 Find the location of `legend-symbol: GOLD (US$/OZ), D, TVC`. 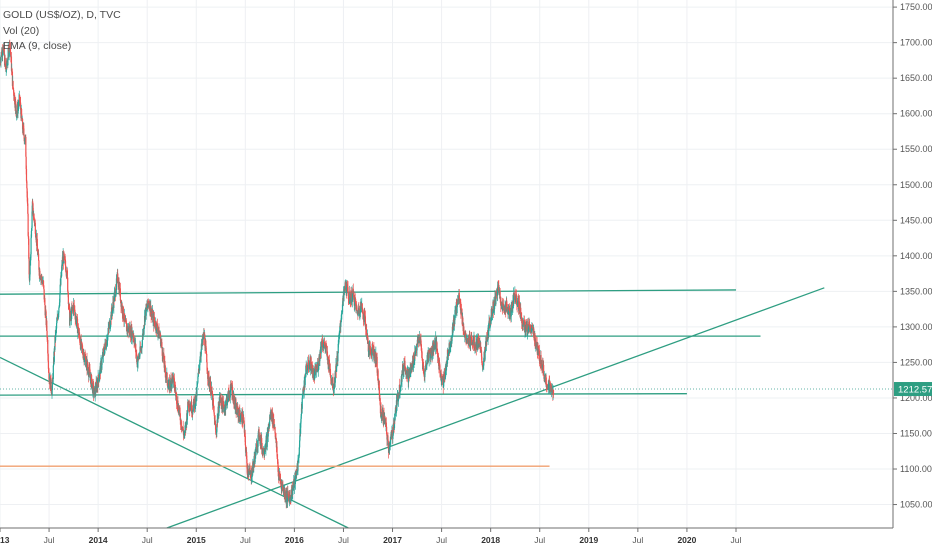

legend-symbol: GOLD (US$/OZ), D, TVC is located at coordinates (62, 15).